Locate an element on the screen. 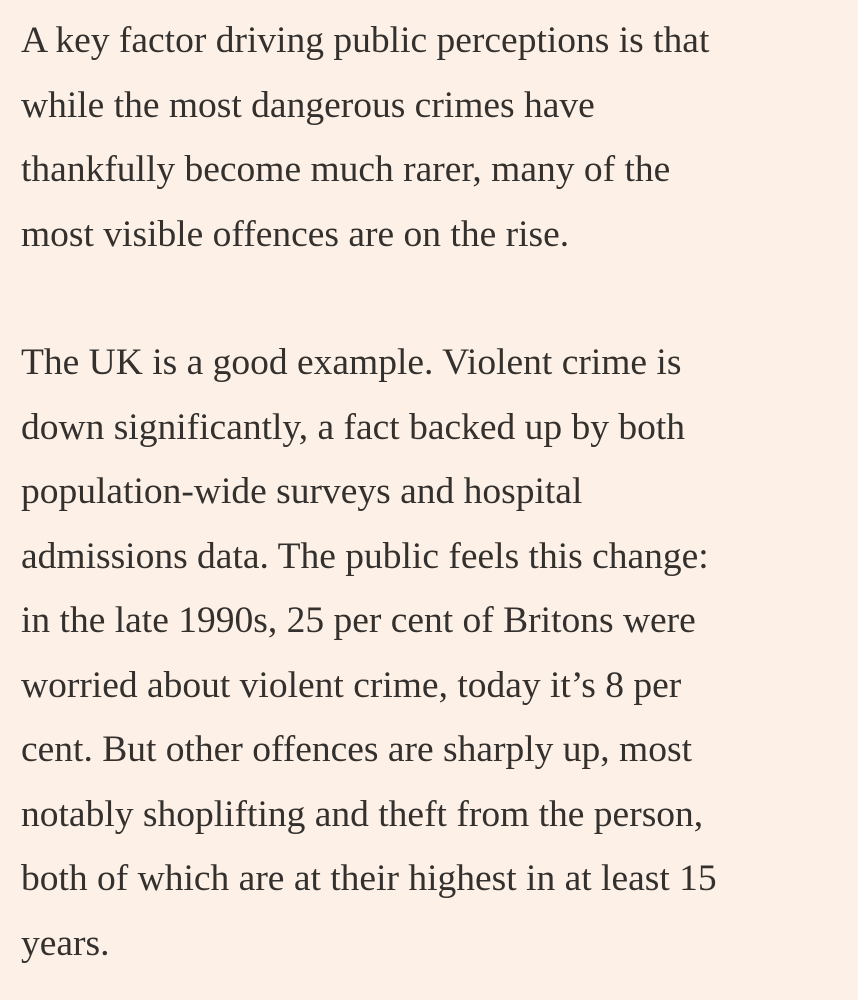 The image size is (858, 1000). paragraph-line: while the most dangerous crimes have is located at coordinates (308, 105).